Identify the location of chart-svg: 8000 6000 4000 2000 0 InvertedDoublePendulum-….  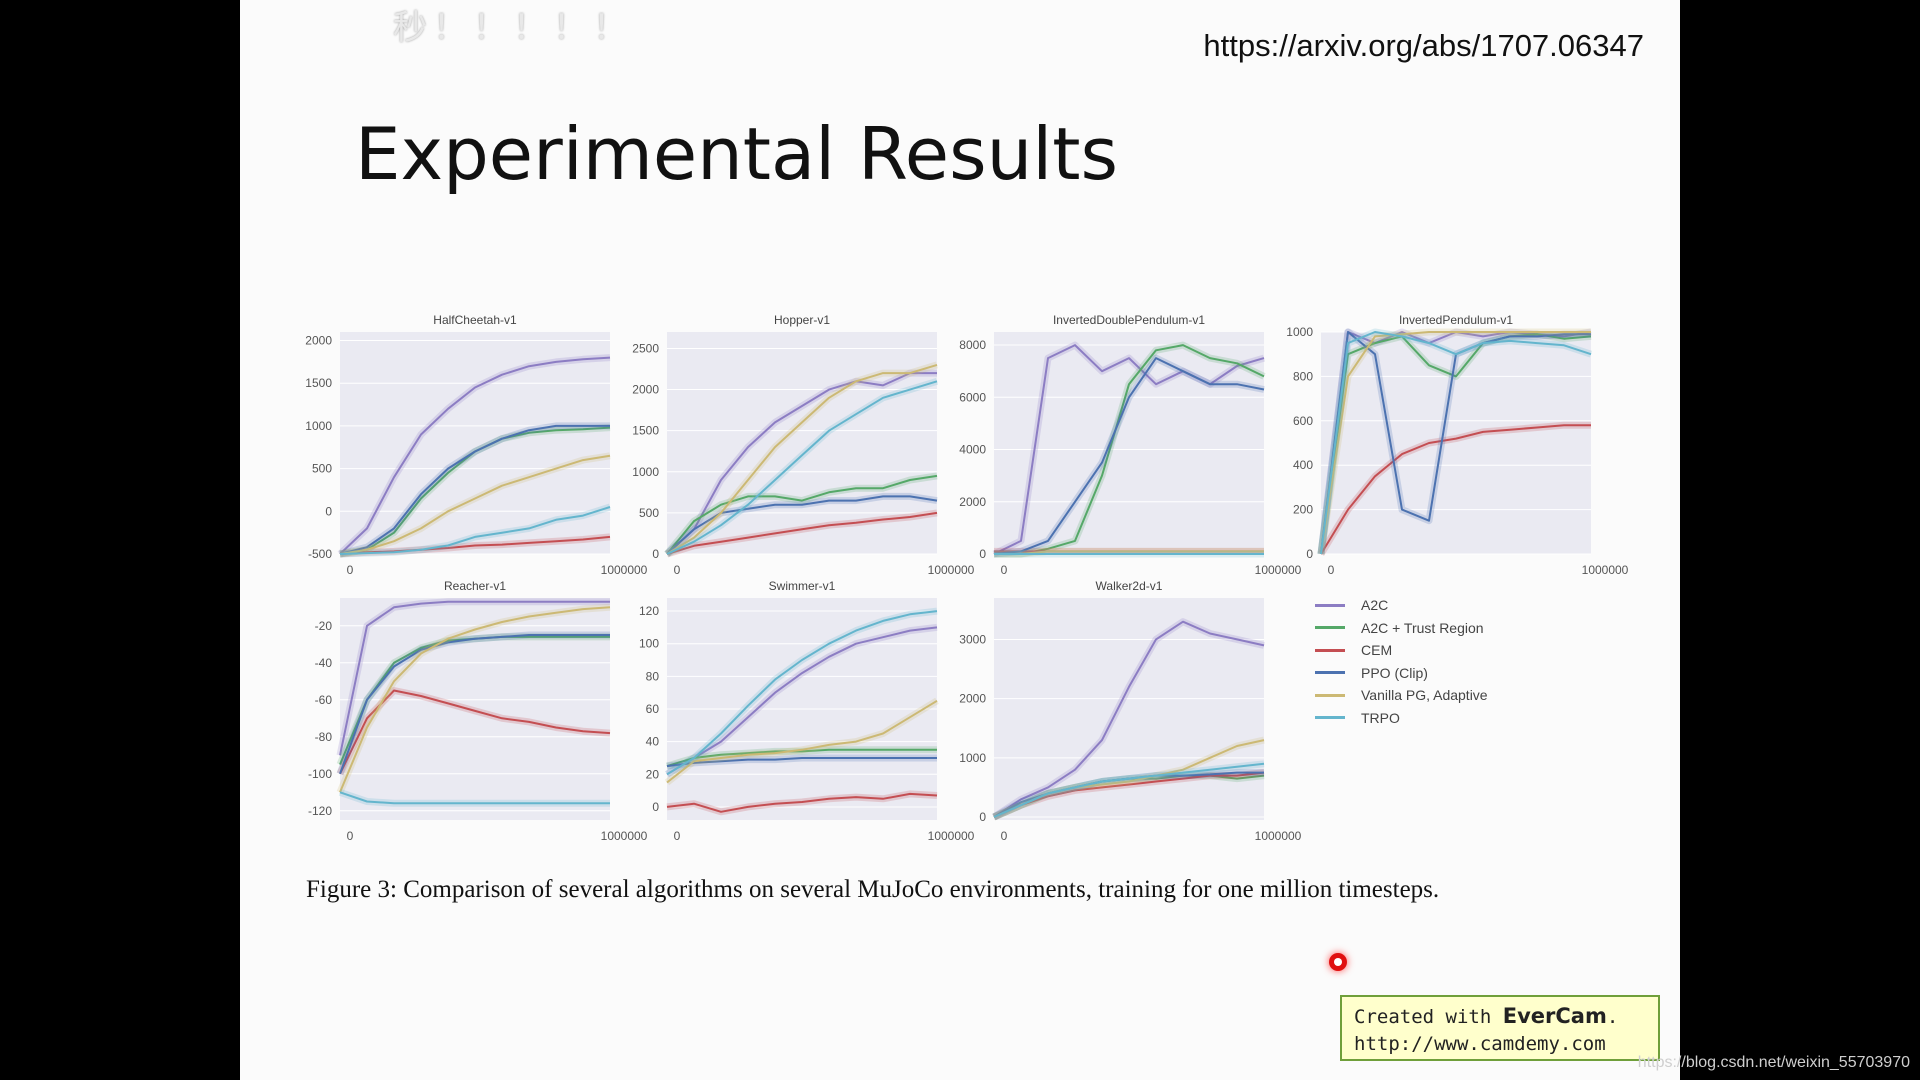
(1130, 445).